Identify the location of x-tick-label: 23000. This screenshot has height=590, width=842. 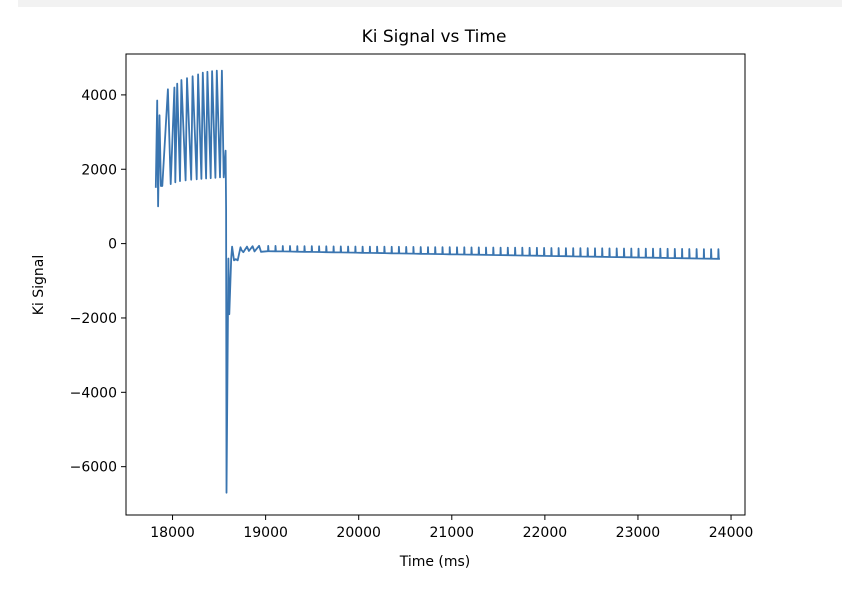
(638, 533).